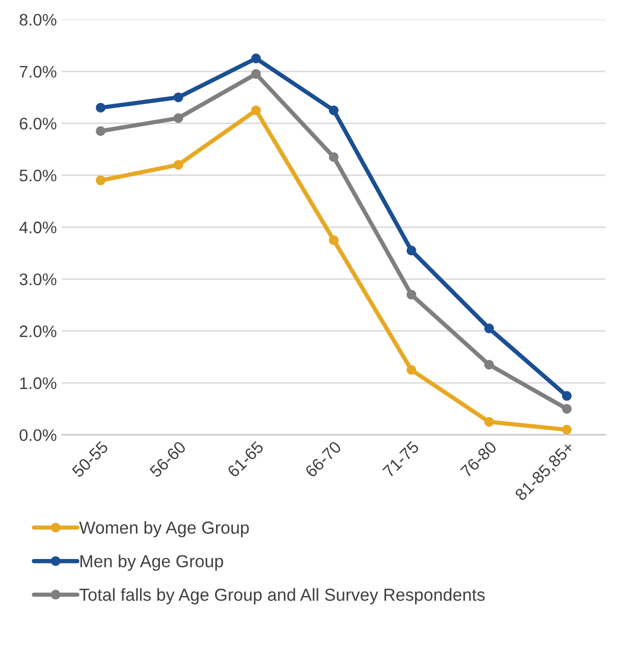 This screenshot has width=618, height=649. I want to click on y-tick-label: 3.0%, so click(38, 279).